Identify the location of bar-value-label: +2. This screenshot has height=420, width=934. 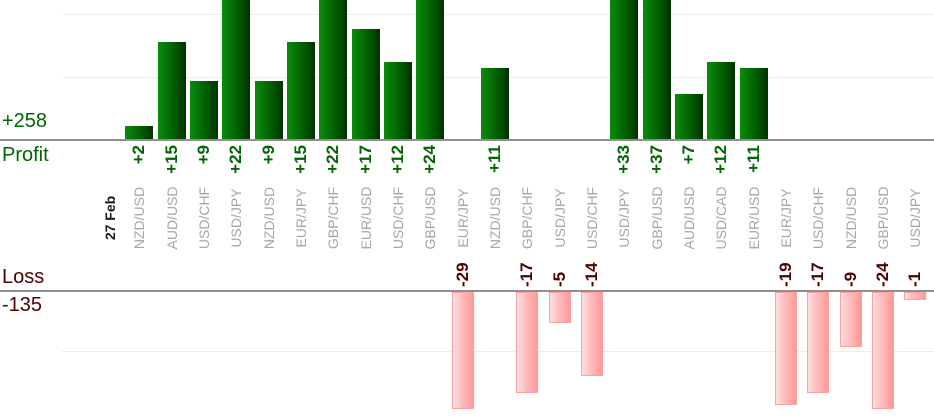
(139, 155).